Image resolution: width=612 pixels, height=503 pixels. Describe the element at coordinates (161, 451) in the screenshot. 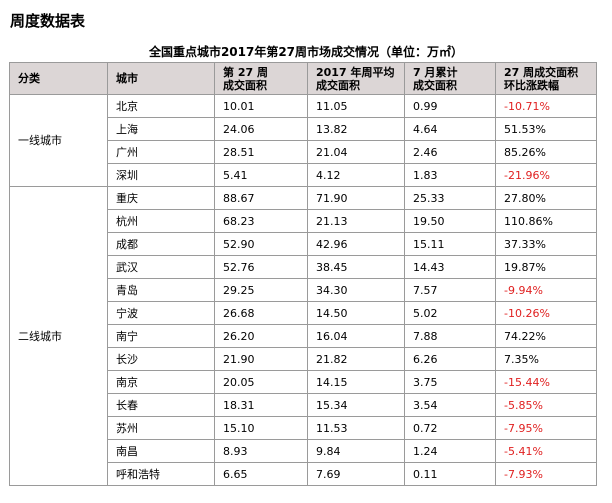

I see `city-cell: 南昌` at that location.